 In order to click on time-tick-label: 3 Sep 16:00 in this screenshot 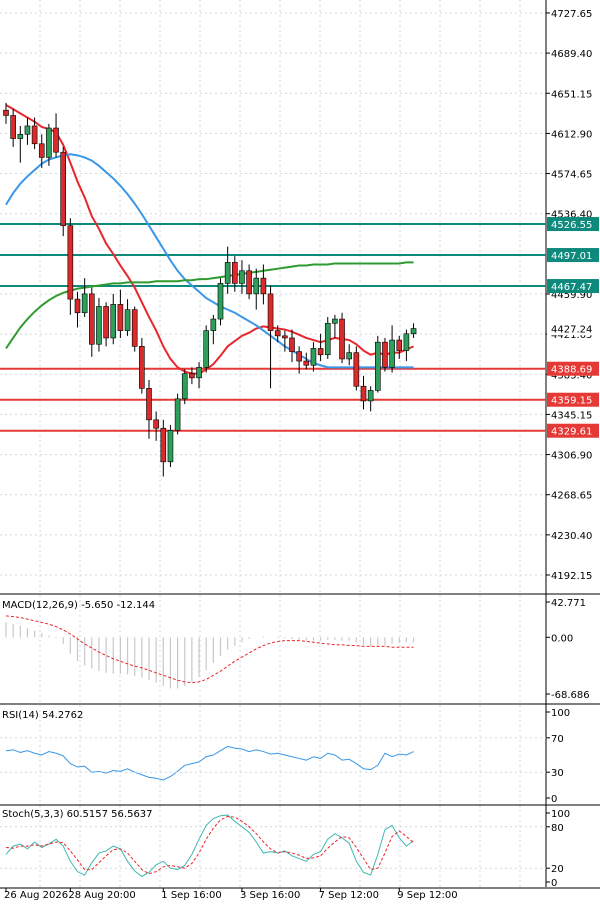, I will do `click(270, 895)`.